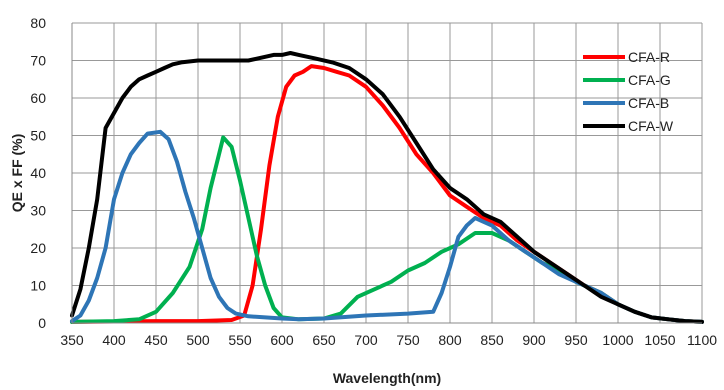 This screenshot has height=390, width=724. What do you see at coordinates (114, 340) in the screenshot?
I see `x-tick-label: 400` at bounding box center [114, 340].